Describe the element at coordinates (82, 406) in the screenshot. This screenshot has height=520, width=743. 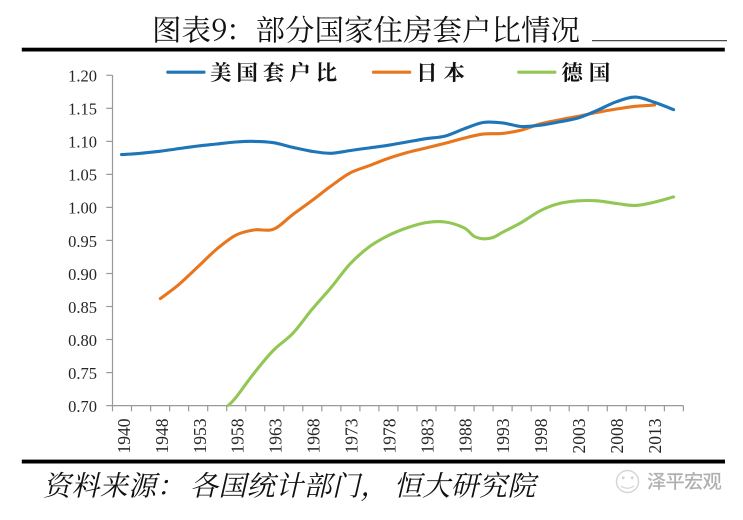
I see `svg-text: 0.70` at that location.